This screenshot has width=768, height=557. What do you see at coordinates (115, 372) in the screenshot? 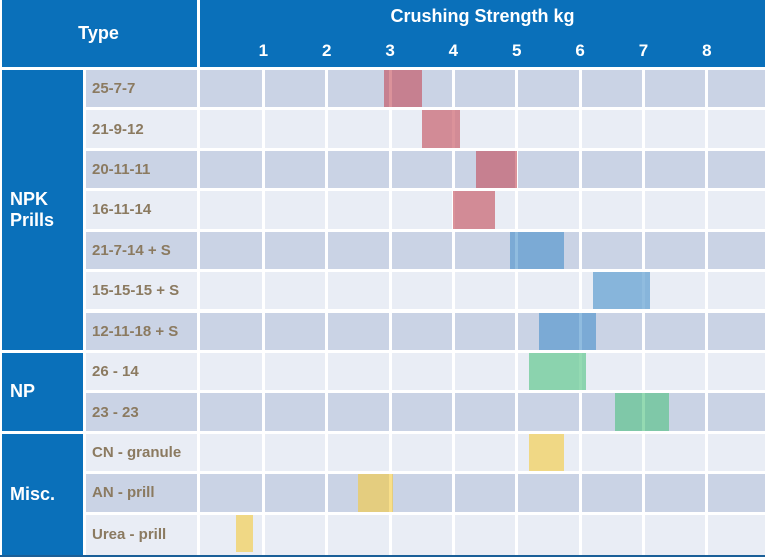
I see `row-label: 26 - 14` at bounding box center [115, 372].